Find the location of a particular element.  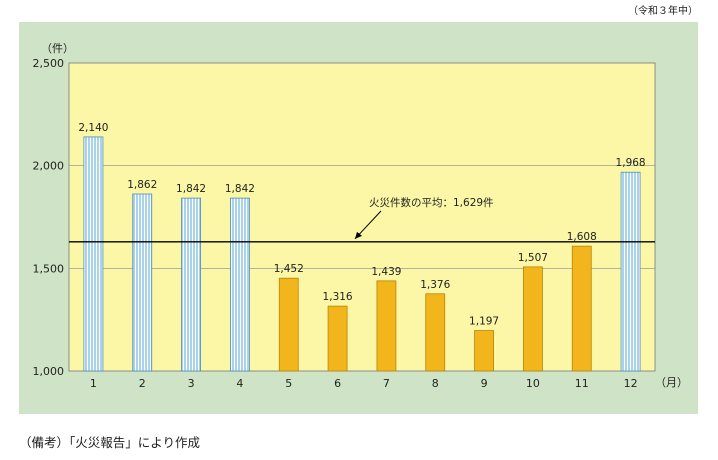

x-tick-label: 6 is located at coordinates (337, 383).